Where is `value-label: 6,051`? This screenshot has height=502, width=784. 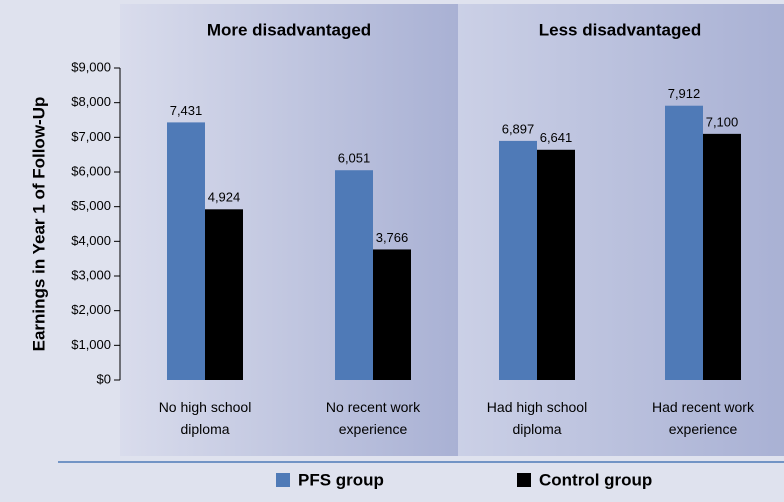
value-label: 6,051 is located at coordinates (354, 158).